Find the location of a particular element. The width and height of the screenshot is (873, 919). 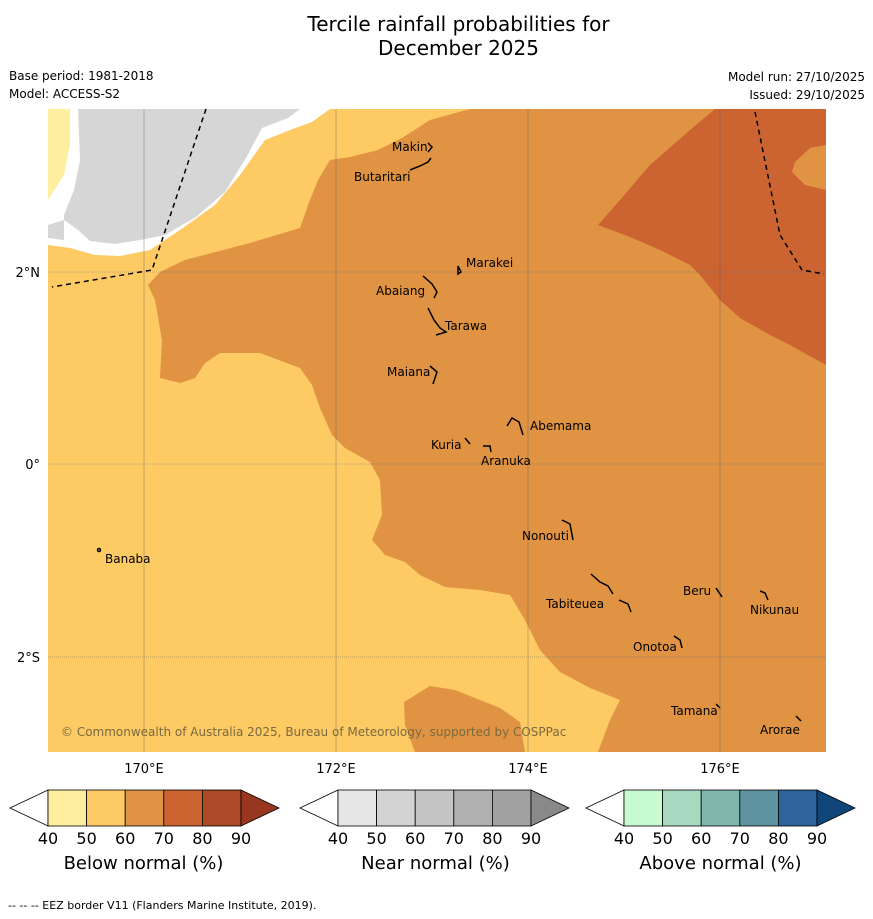

label-tamana: Tamana is located at coordinates (694, 711).